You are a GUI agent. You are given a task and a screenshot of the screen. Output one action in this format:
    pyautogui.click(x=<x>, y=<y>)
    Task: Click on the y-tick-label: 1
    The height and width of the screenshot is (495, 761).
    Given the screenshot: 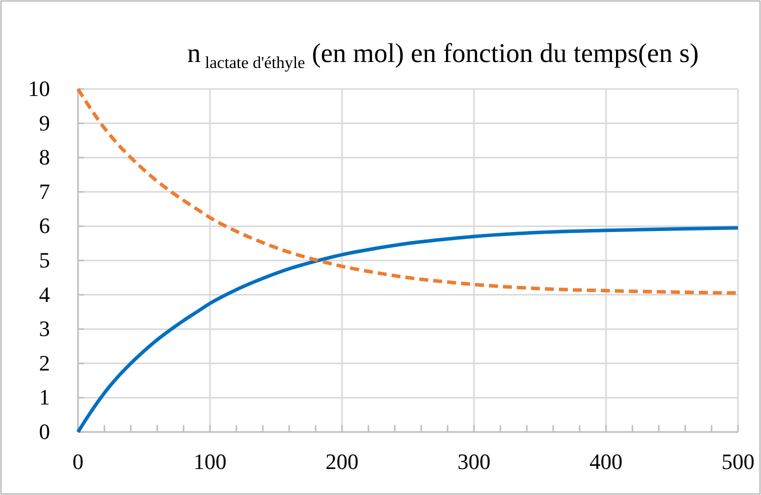 What is the action you would take?
    pyautogui.click(x=44, y=397)
    